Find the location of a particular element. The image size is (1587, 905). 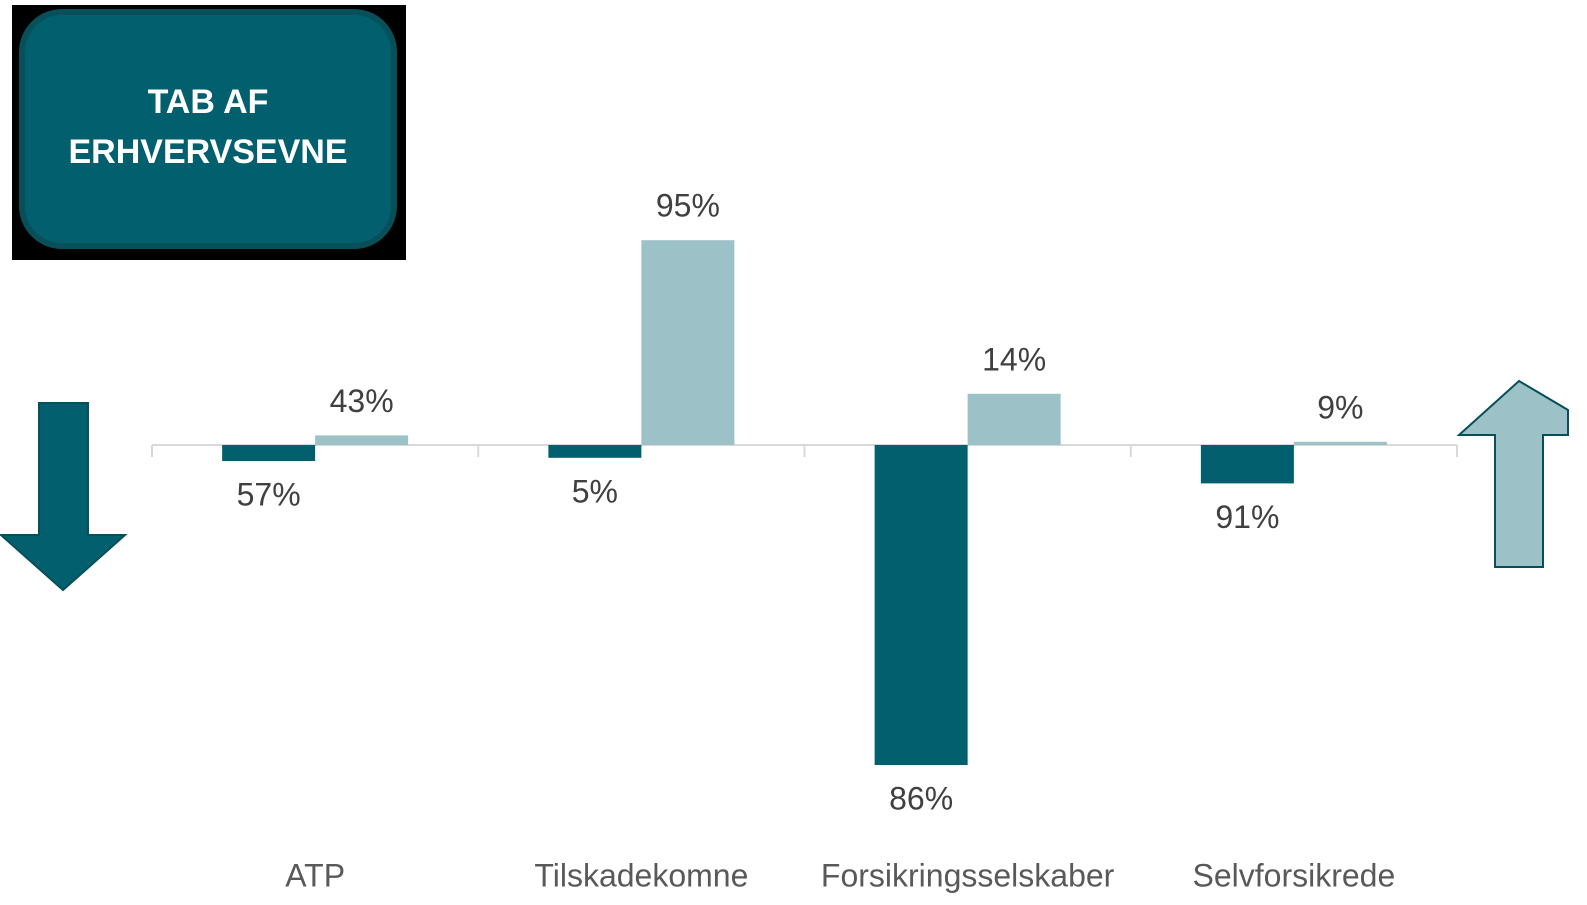

x-tick-label: Tilskadekomne is located at coordinates (641, 875).